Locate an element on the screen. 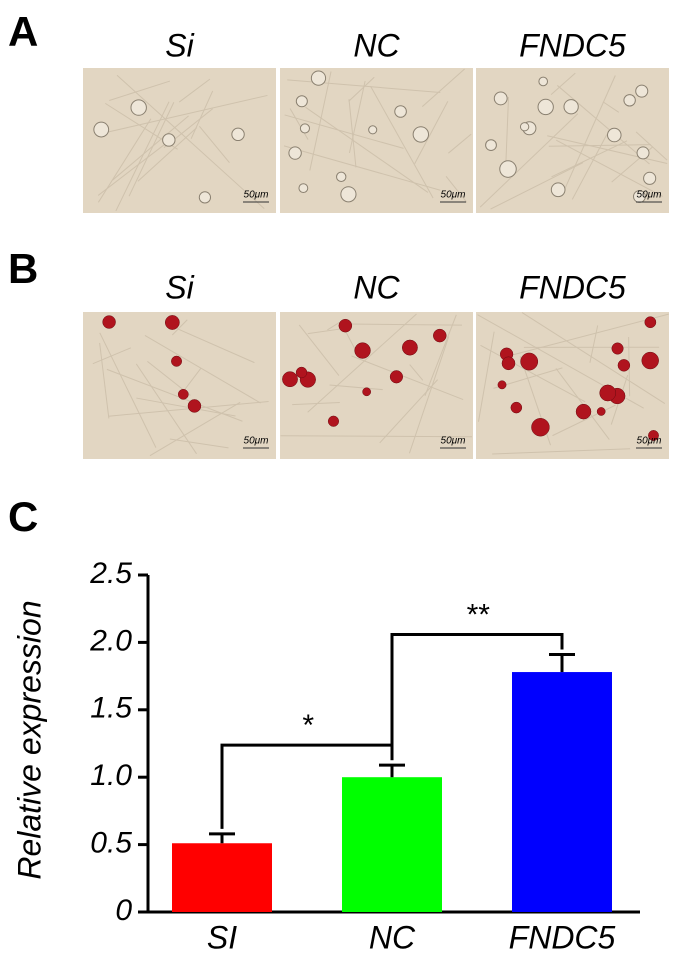  y-tick-label: 0 is located at coordinates (123, 910).